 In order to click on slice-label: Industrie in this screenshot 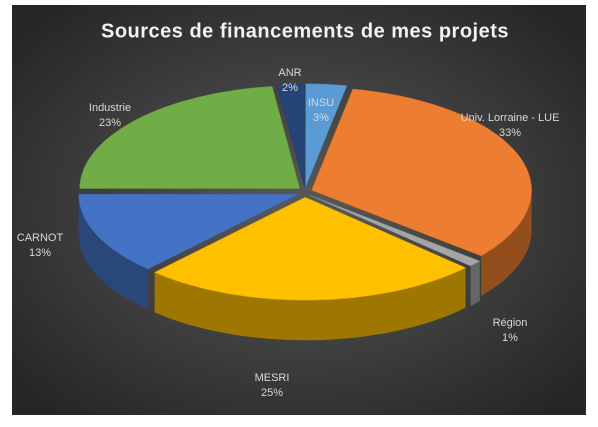, I will do `click(110, 108)`.